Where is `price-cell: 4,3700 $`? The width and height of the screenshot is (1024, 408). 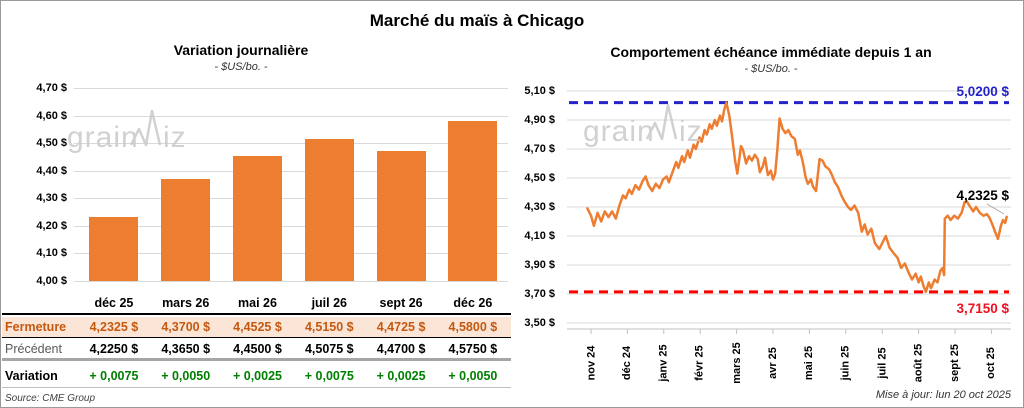
price-cell: 4,3700 $ is located at coordinates (186, 327).